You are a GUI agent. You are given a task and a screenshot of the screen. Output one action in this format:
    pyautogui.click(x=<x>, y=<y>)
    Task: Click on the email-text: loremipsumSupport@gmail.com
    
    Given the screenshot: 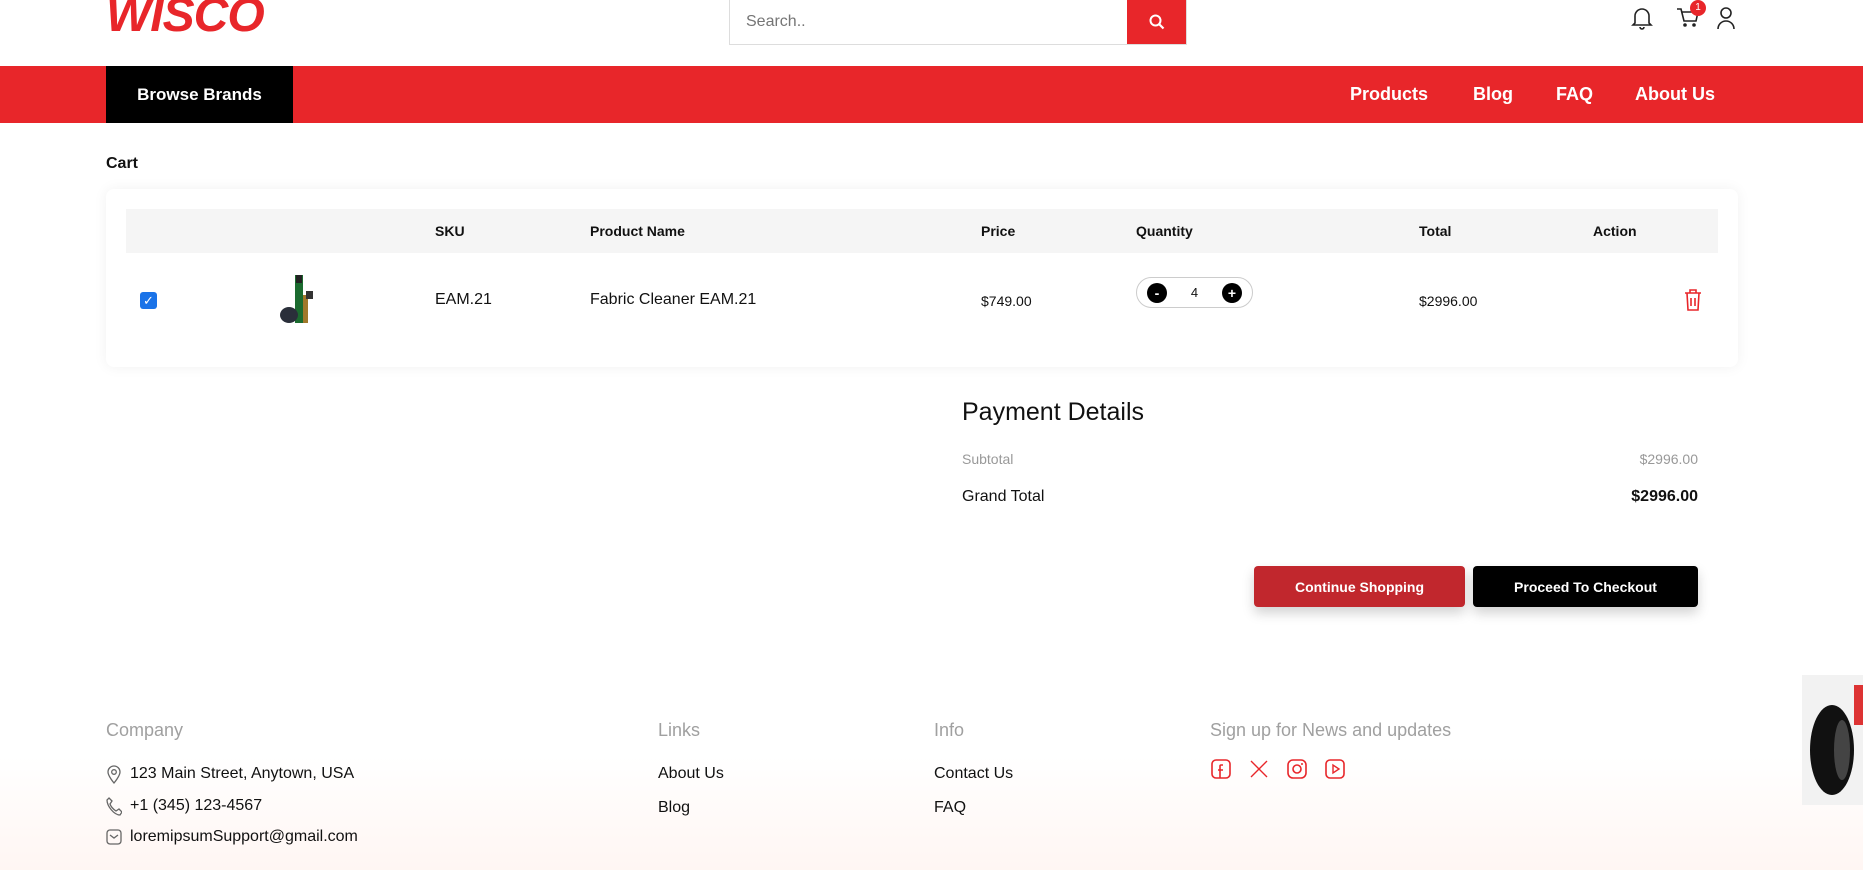 What is the action you would take?
    pyautogui.click(x=244, y=836)
    